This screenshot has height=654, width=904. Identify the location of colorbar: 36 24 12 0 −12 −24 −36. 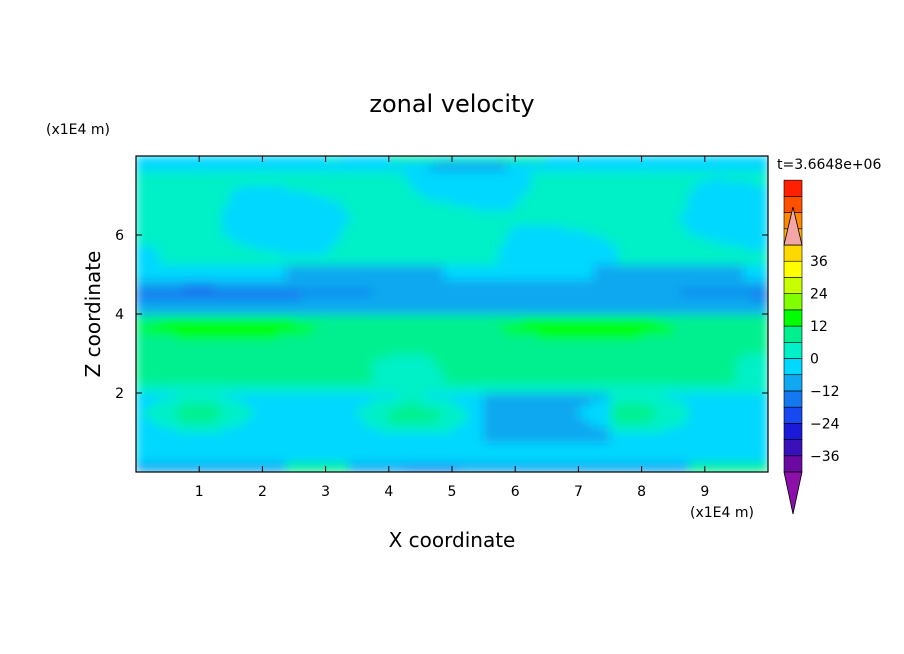
(811, 347).